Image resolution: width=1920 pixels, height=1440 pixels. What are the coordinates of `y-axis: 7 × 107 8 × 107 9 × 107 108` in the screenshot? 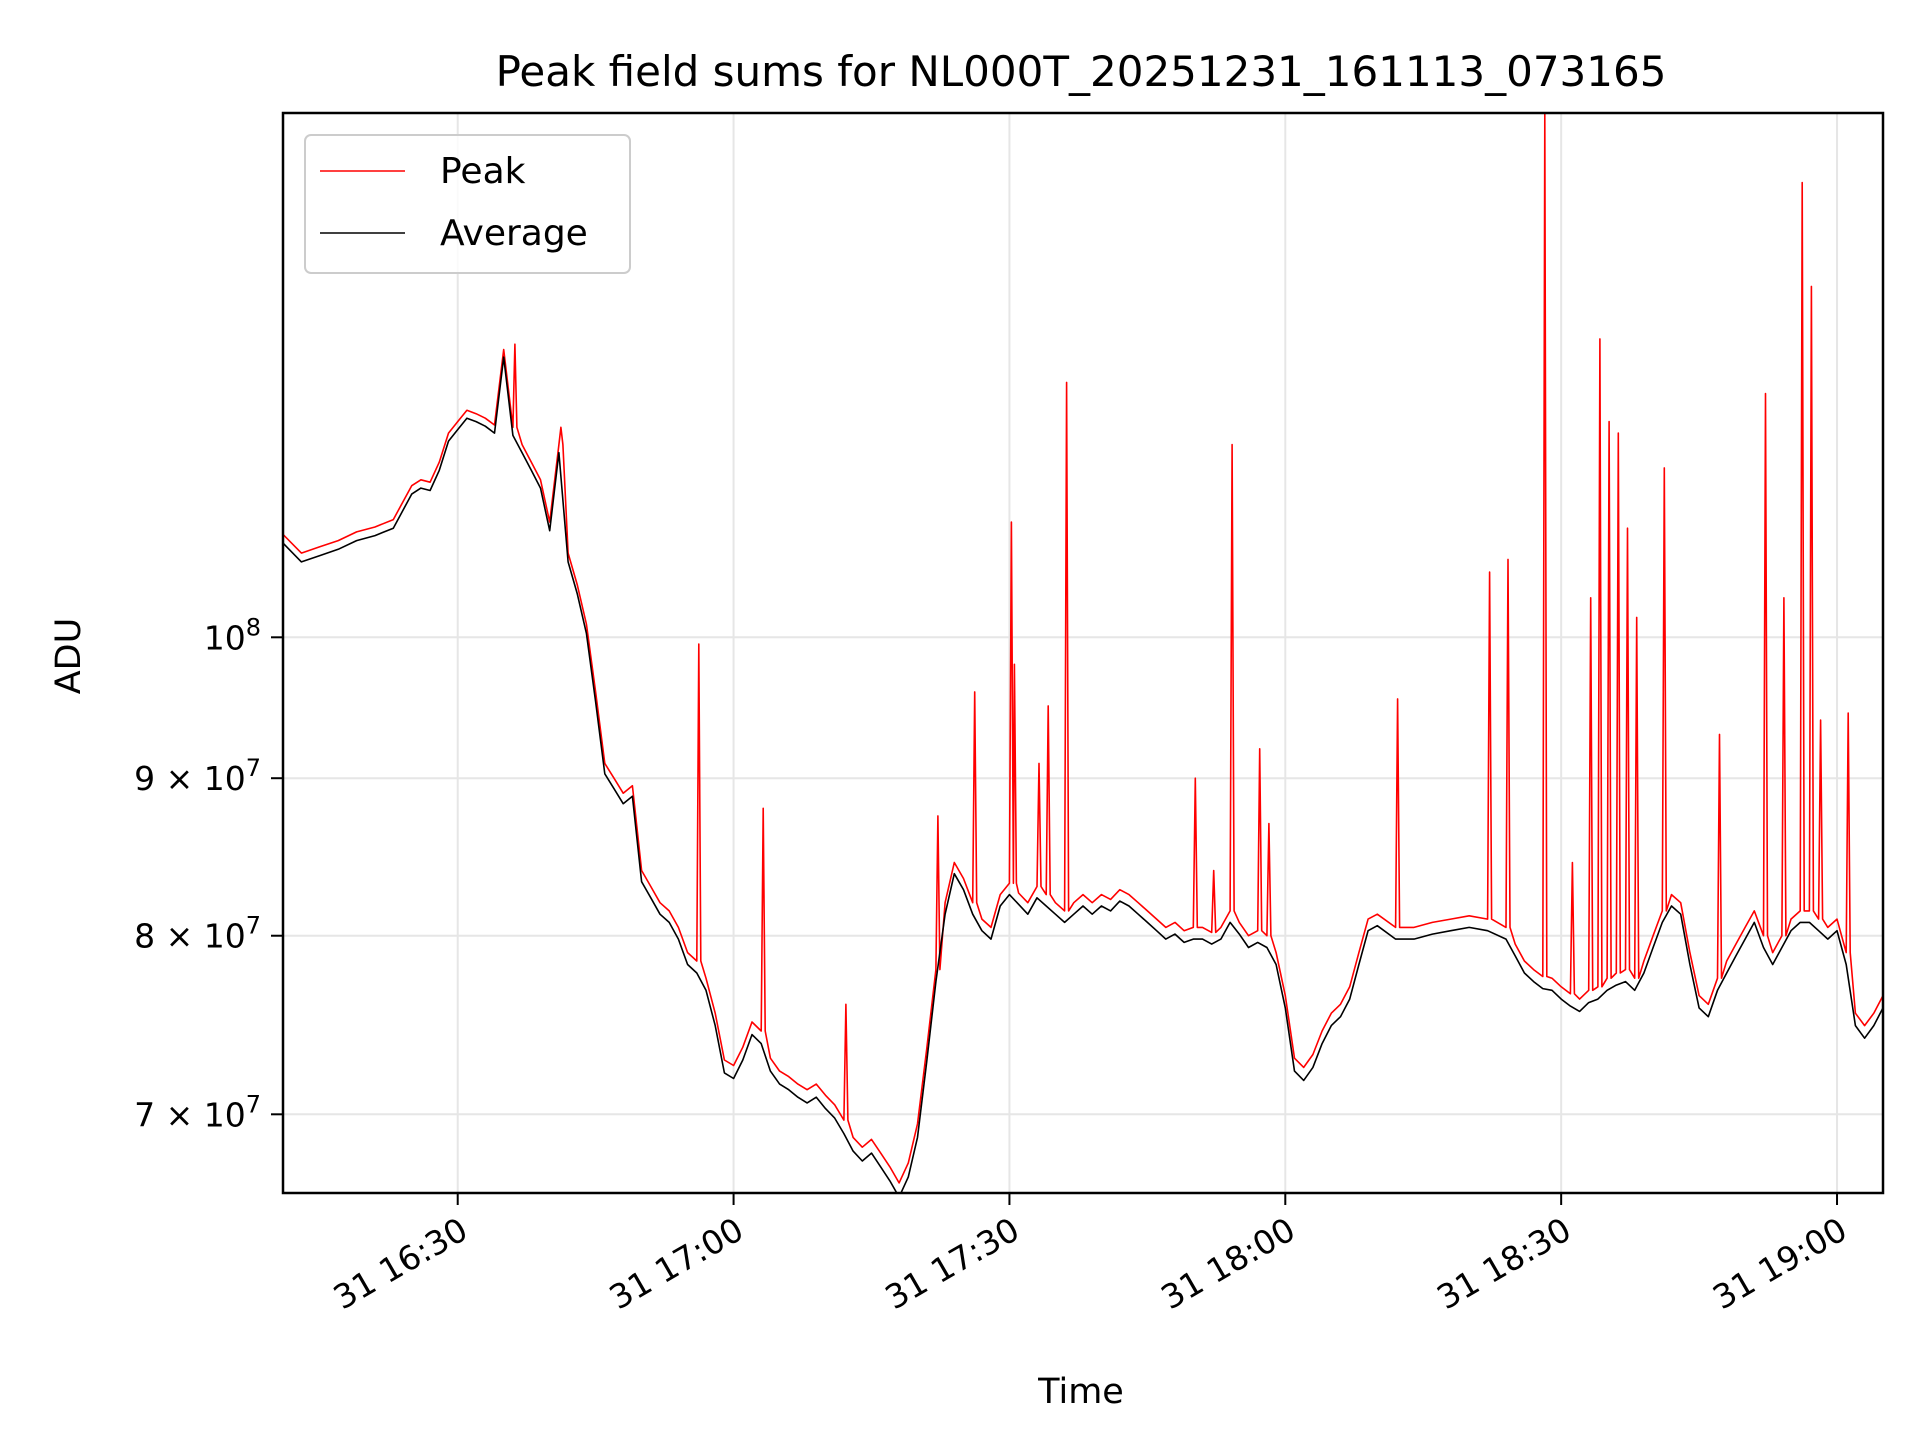 It's located at (208, 873).